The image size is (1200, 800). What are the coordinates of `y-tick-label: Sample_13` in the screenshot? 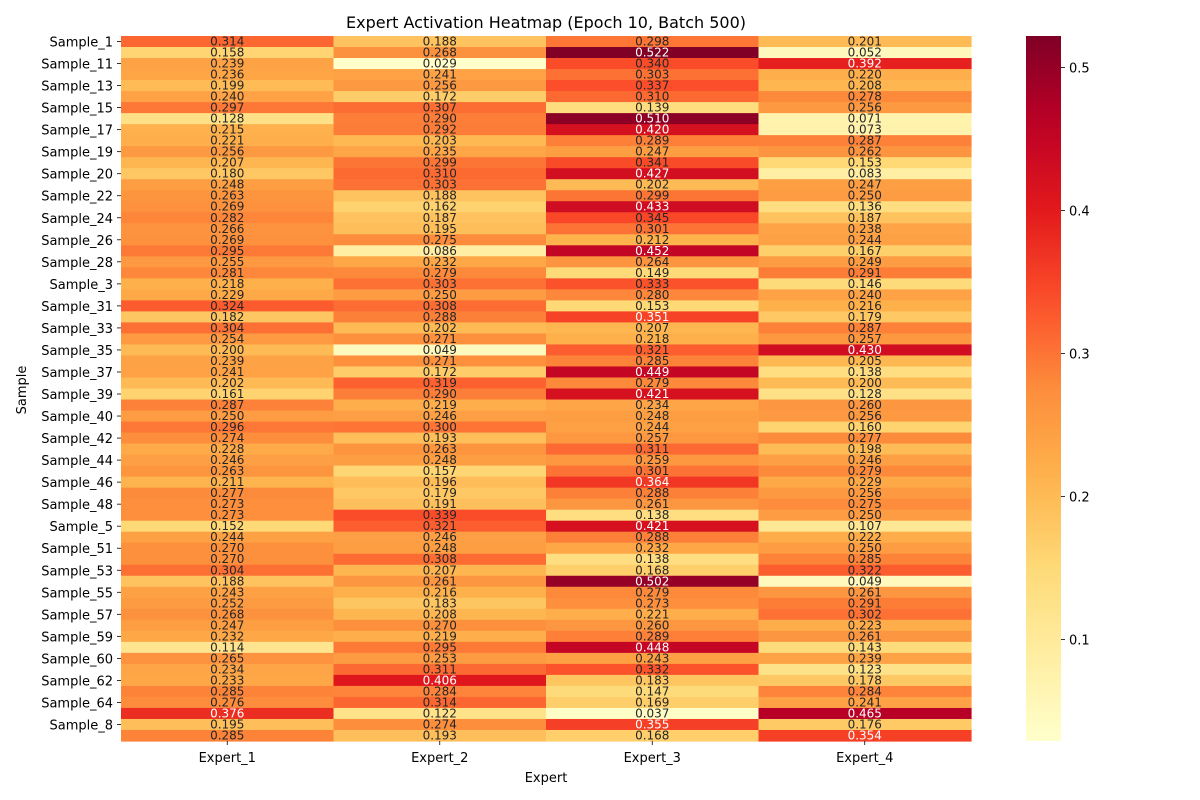 It's located at (77, 87).